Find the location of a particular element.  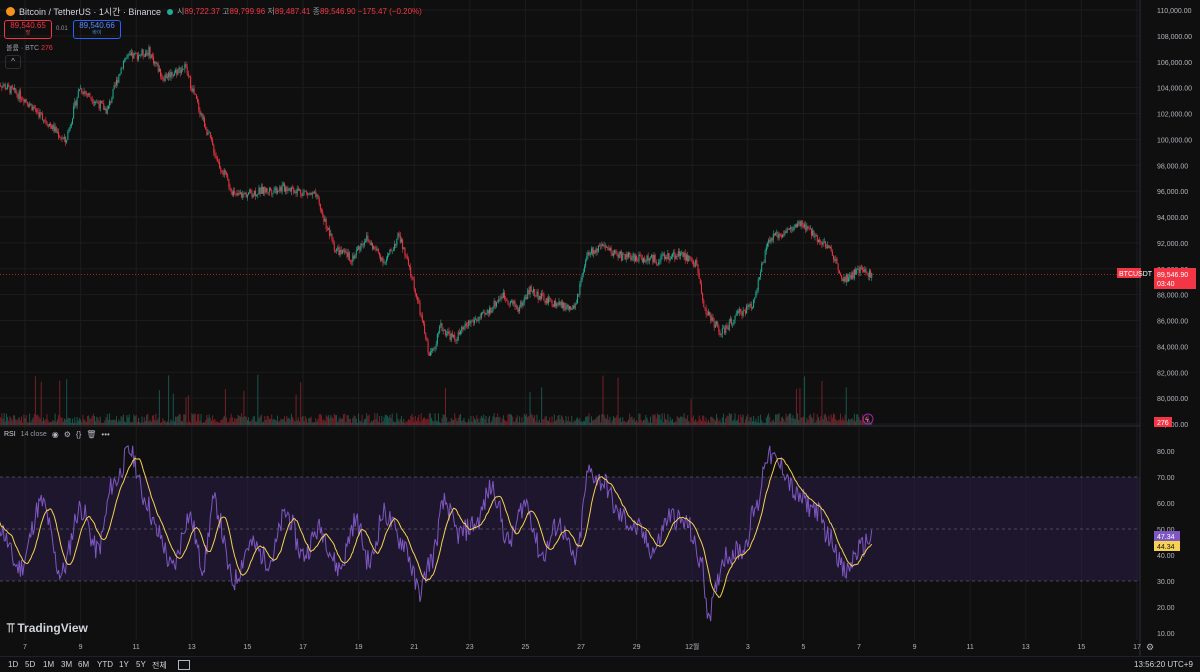

clock: 13:56:20 UTC+9 is located at coordinates (1163, 664).